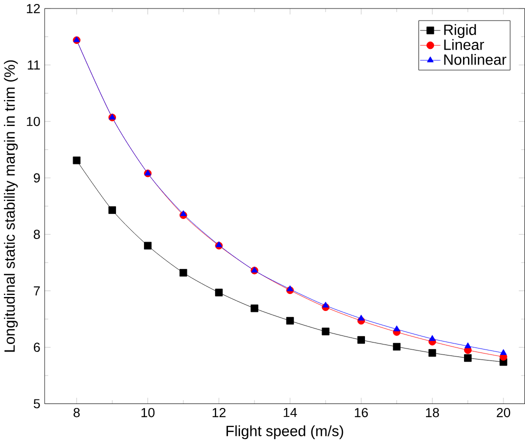  What do you see at coordinates (77, 413) in the screenshot?
I see `x-tick-label: 8` at bounding box center [77, 413].